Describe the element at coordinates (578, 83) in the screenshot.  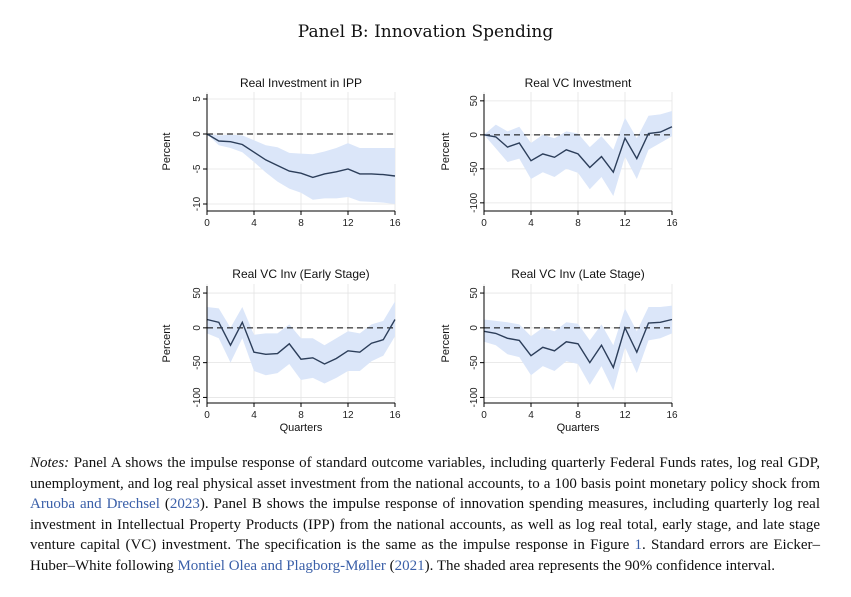
I see `chart-title: Real VC Investment` at that location.